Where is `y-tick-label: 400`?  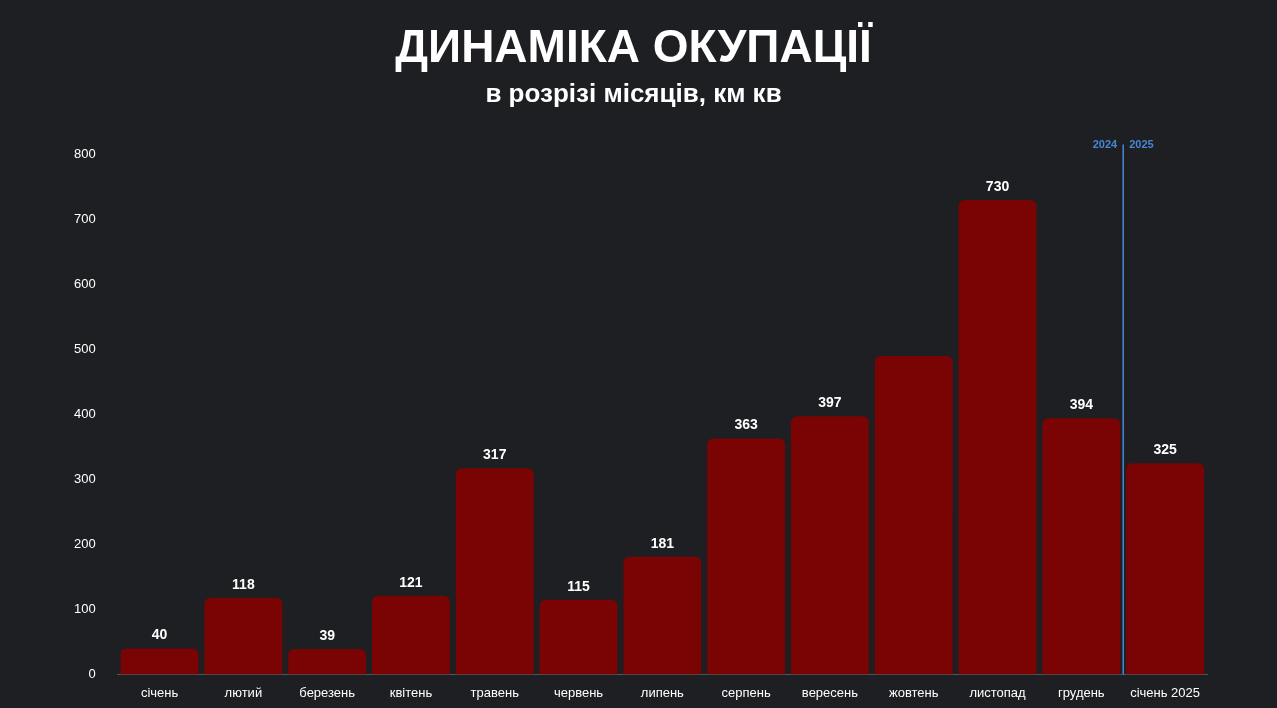 y-tick-label: 400 is located at coordinates (84, 413).